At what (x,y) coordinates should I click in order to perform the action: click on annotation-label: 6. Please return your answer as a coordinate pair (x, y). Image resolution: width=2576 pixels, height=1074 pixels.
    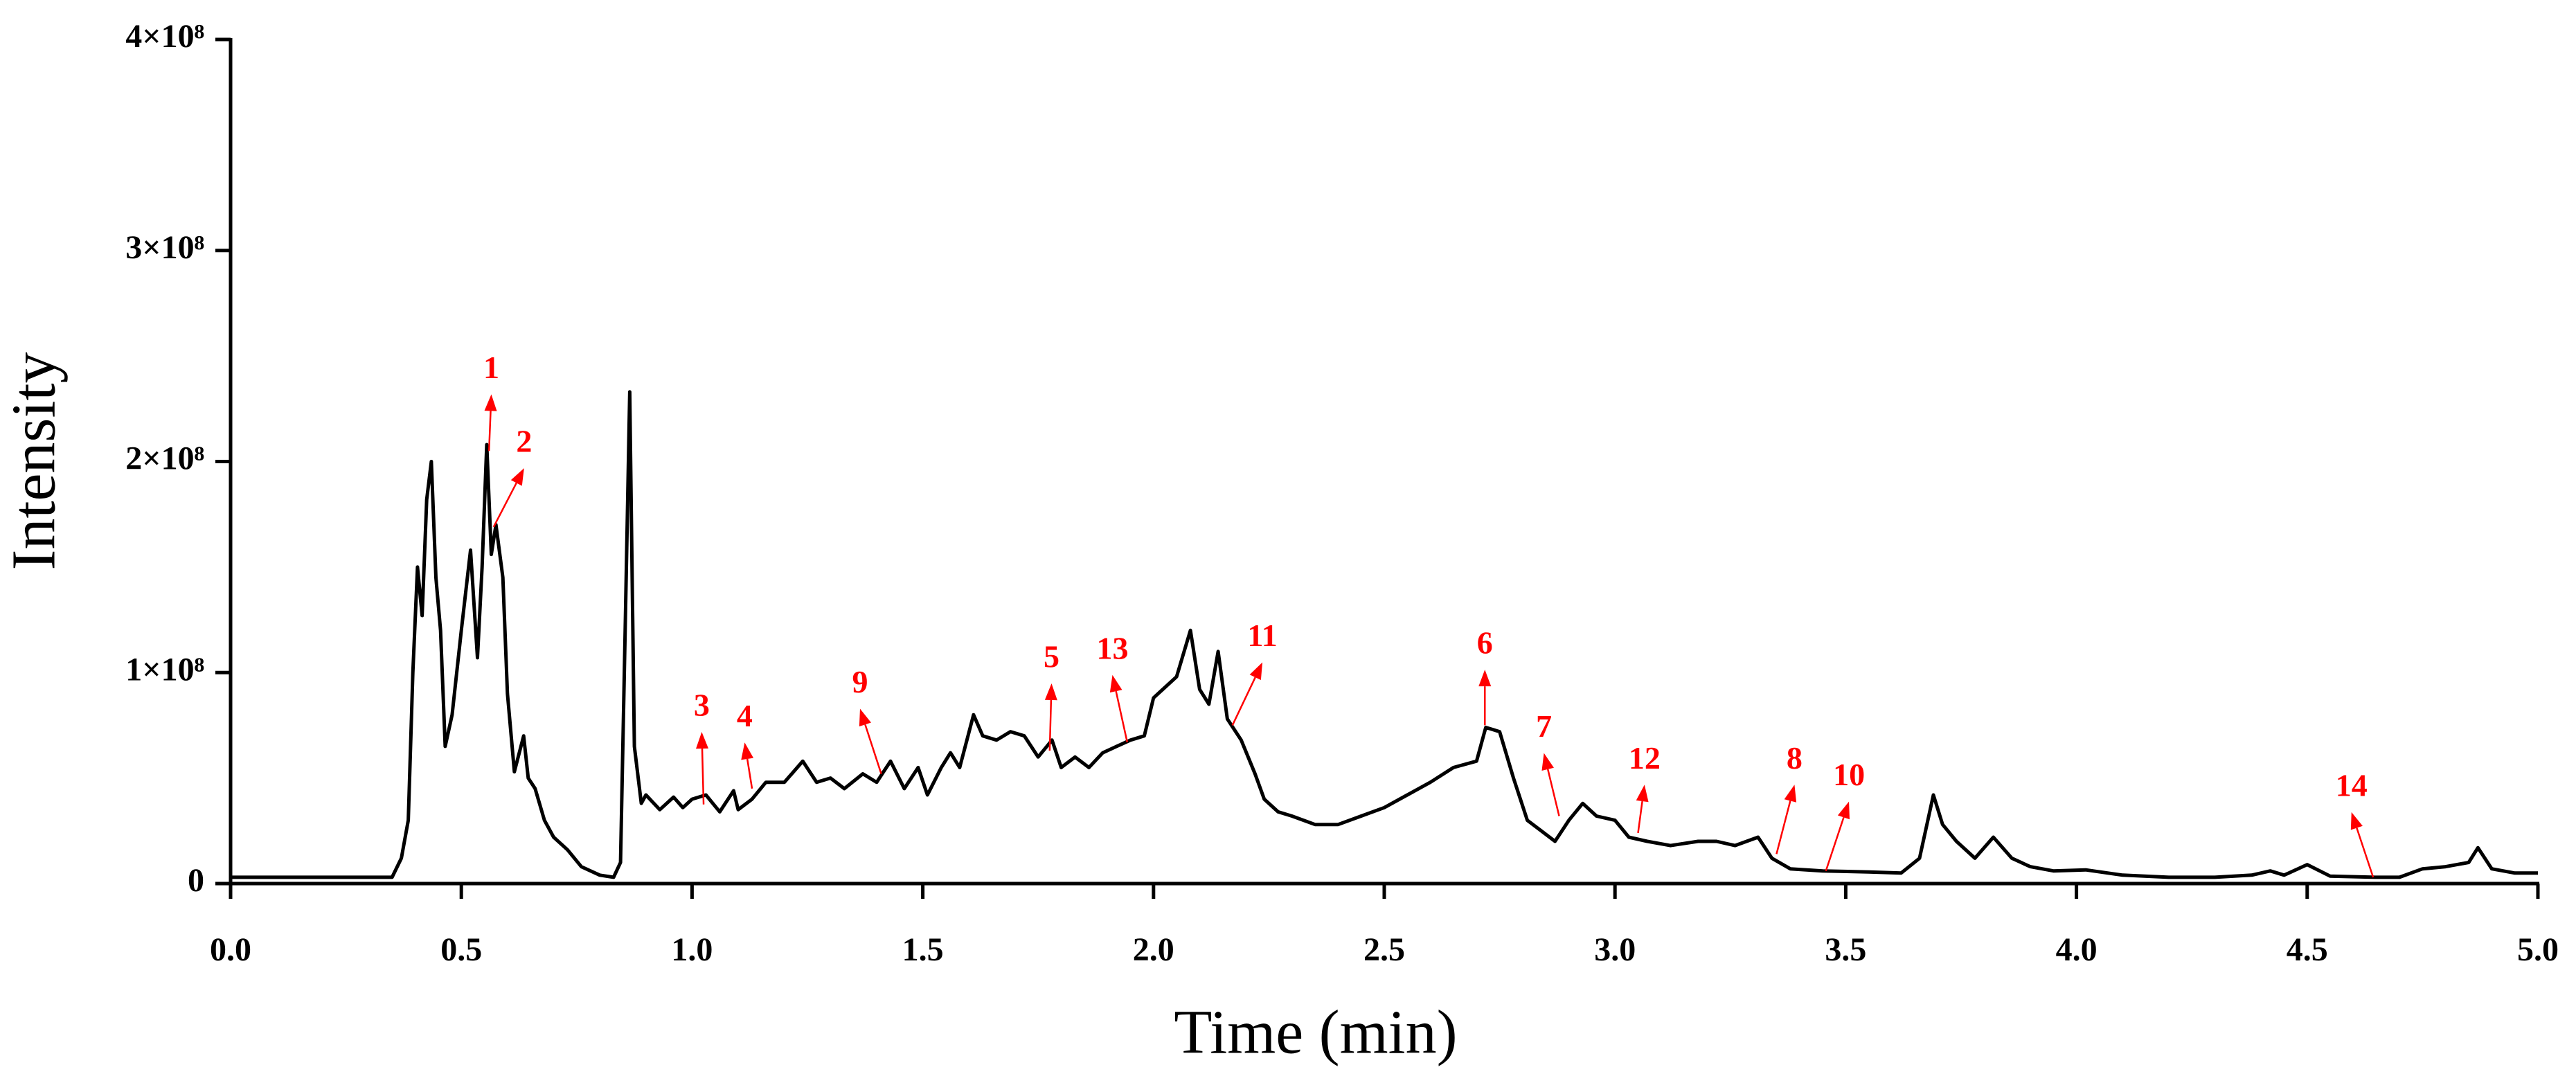
    Looking at the image, I should click on (1485, 643).